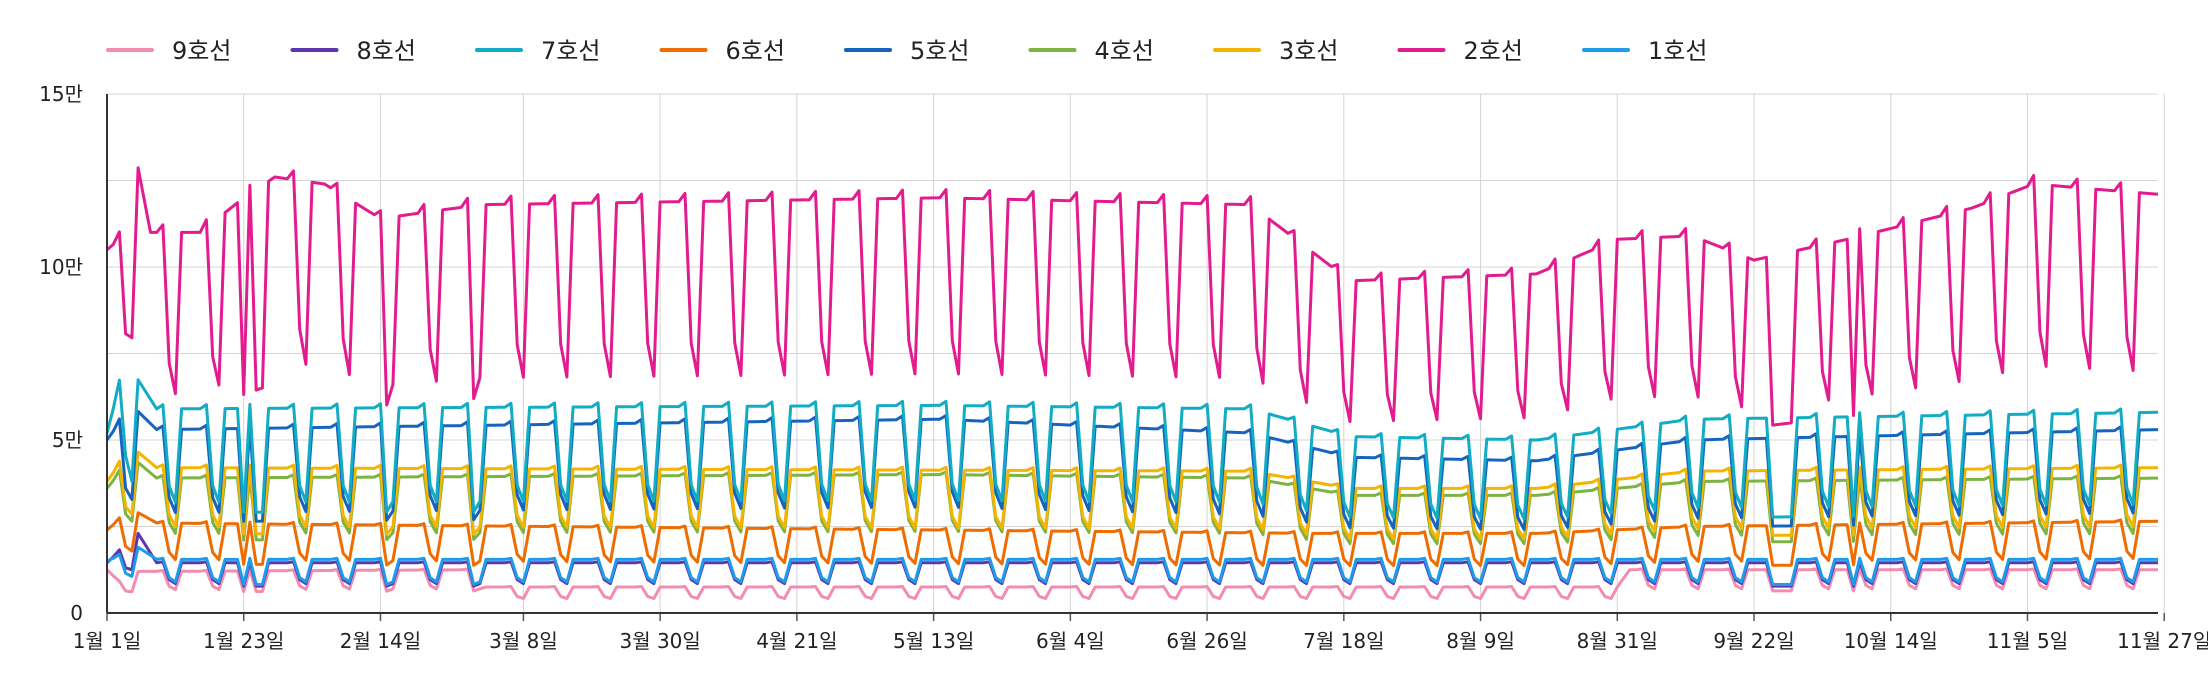 The width and height of the screenshot is (2208, 678). What do you see at coordinates (2162, 641) in the screenshot?
I see `x-tick-label: 11월 27일` at bounding box center [2162, 641].